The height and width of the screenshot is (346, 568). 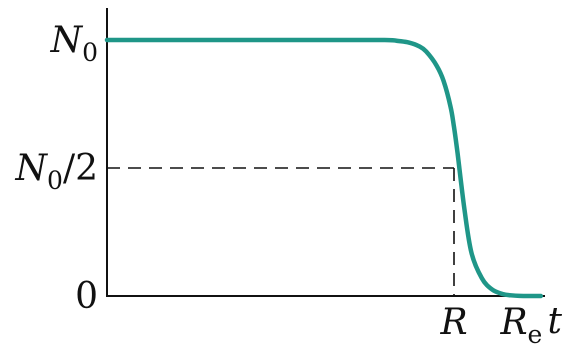 I want to click on x-tick-label-R: R, so click(x=453, y=322).